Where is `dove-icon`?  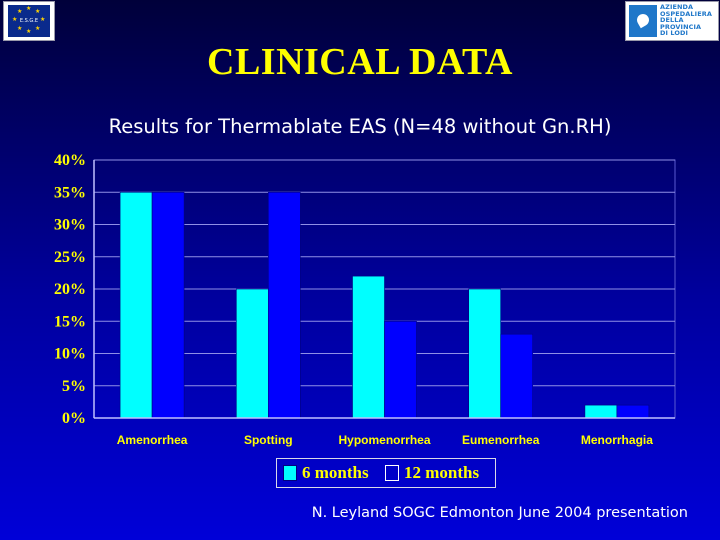
dove-icon is located at coordinates (643, 21).